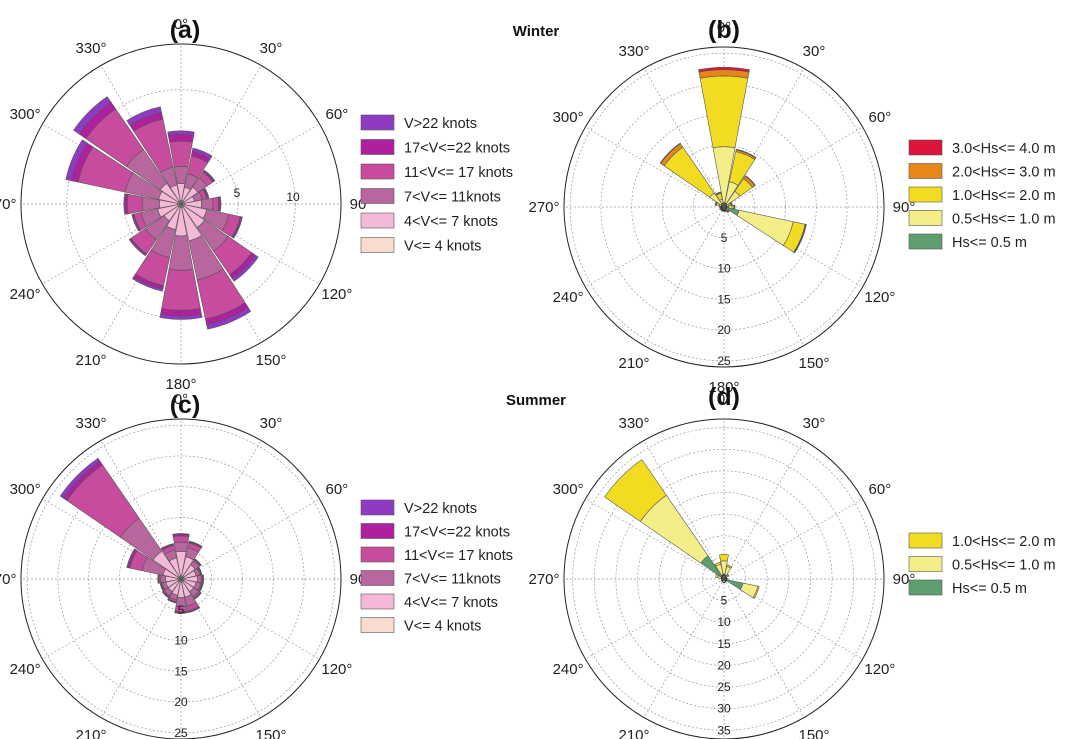 This screenshot has height=739, width=1075. Describe the element at coordinates (337, 114) in the screenshot. I see `angle-label: 60°` at that location.